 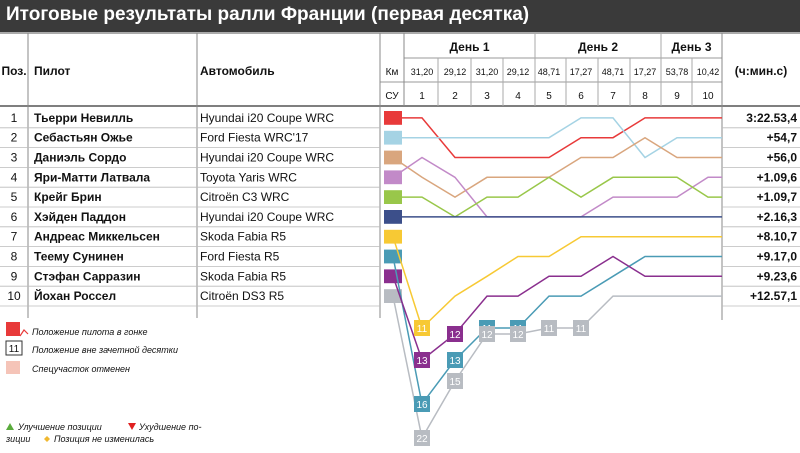 What do you see at coordinates (80, 158) in the screenshot?
I see `row-driver: Даниэль Сордо` at bounding box center [80, 158].